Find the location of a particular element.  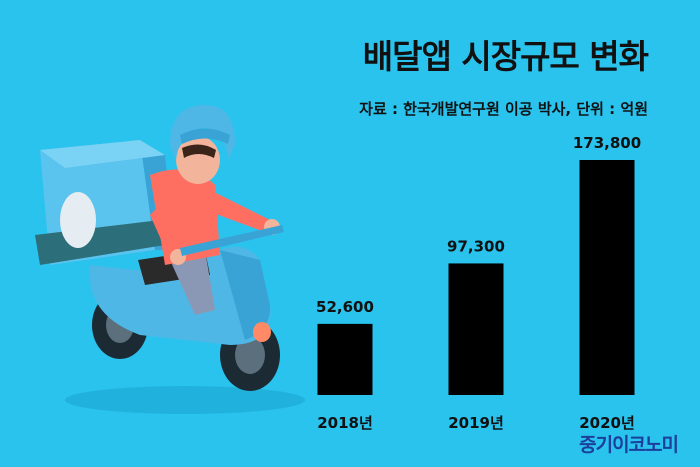

category-label-1: 2019년 is located at coordinates (476, 423).